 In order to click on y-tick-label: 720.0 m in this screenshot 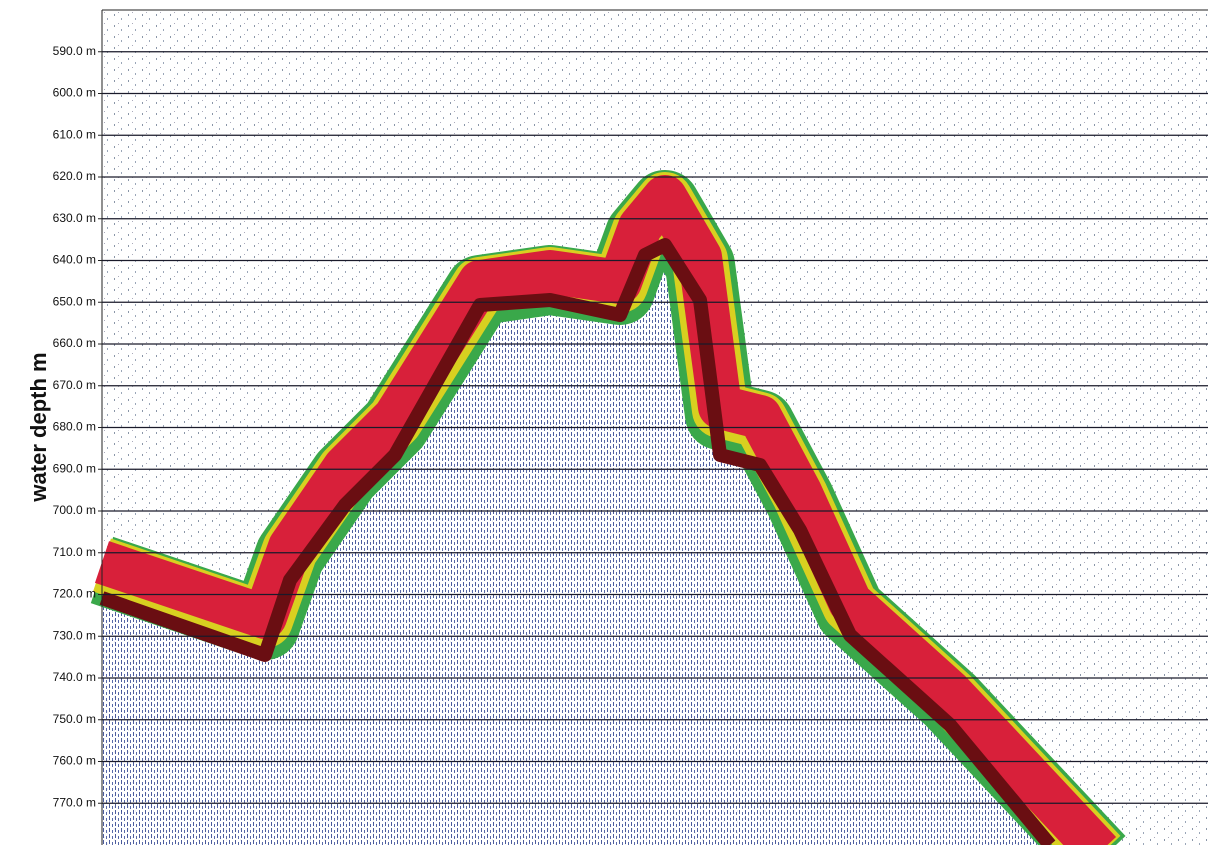, I will do `click(74, 594)`.